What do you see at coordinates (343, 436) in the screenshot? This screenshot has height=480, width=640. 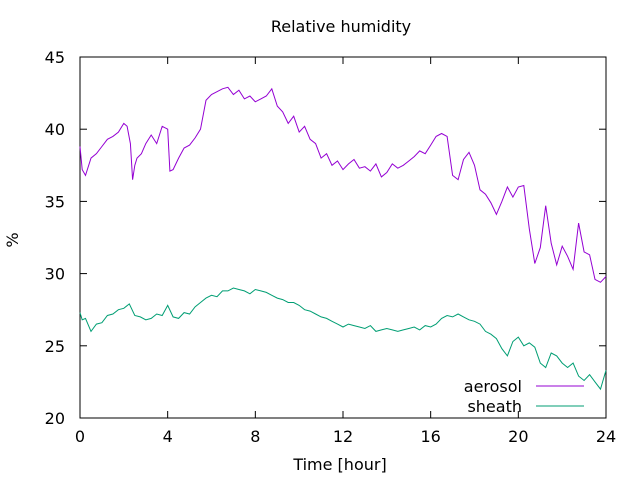 I see `x-tick-label: 12` at bounding box center [343, 436].